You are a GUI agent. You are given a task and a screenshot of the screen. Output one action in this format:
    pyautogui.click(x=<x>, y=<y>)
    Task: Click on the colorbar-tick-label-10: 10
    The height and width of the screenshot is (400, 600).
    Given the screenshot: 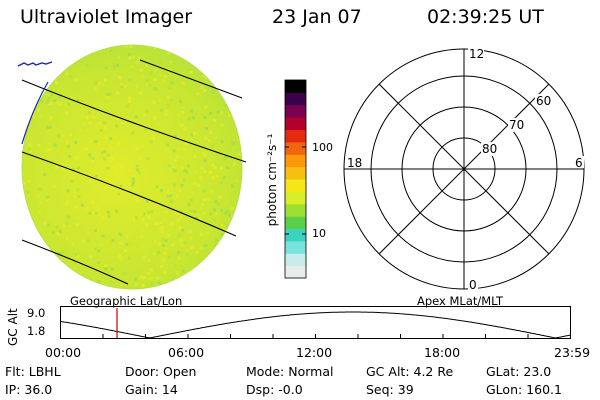 What is the action you would take?
    pyautogui.click(x=319, y=233)
    